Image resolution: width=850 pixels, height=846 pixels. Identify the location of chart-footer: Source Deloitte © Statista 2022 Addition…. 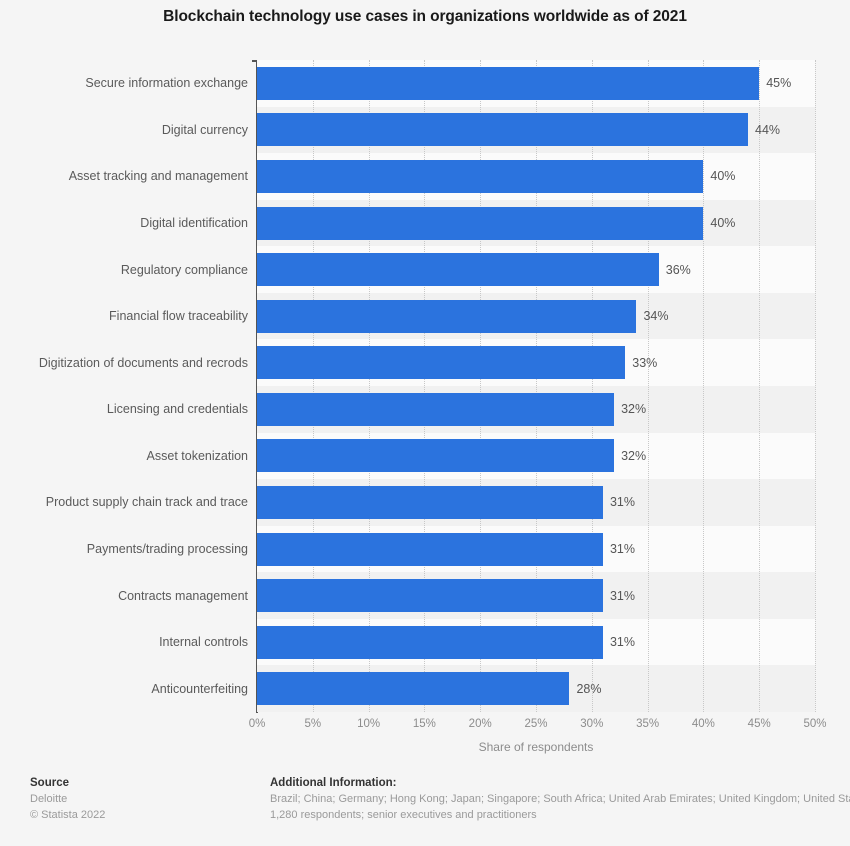
(425, 808).